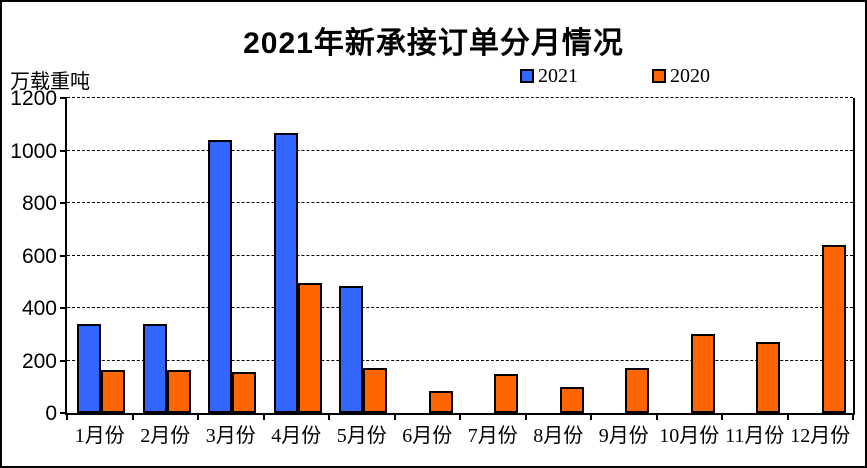 The width and height of the screenshot is (867, 468). Describe the element at coordinates (755, 436) in the screenshot. I see `x-tick-label-11月份: 11月份` at that location.